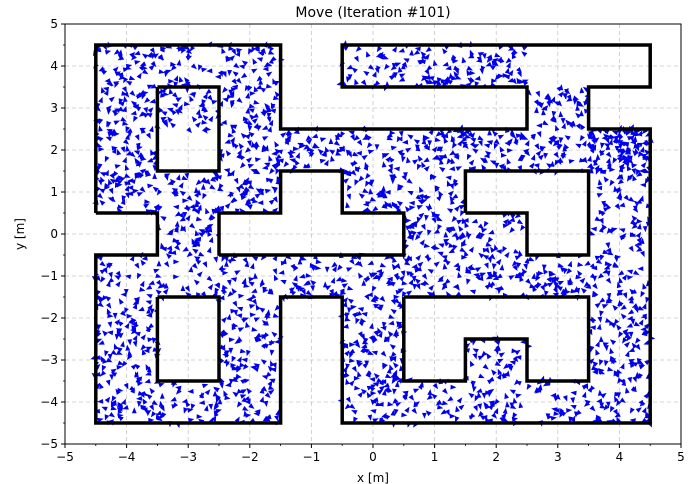 This screenshot has height=484, width=700. Describe the element at coordinates (49, 318) in the screenshot. I see `y-tick-label: −2` at that location.